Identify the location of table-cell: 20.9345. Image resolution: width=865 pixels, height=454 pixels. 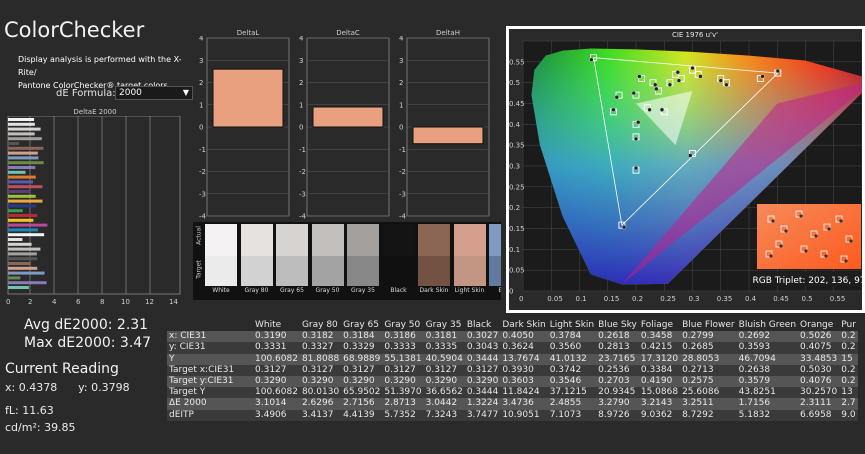
(617, 393).